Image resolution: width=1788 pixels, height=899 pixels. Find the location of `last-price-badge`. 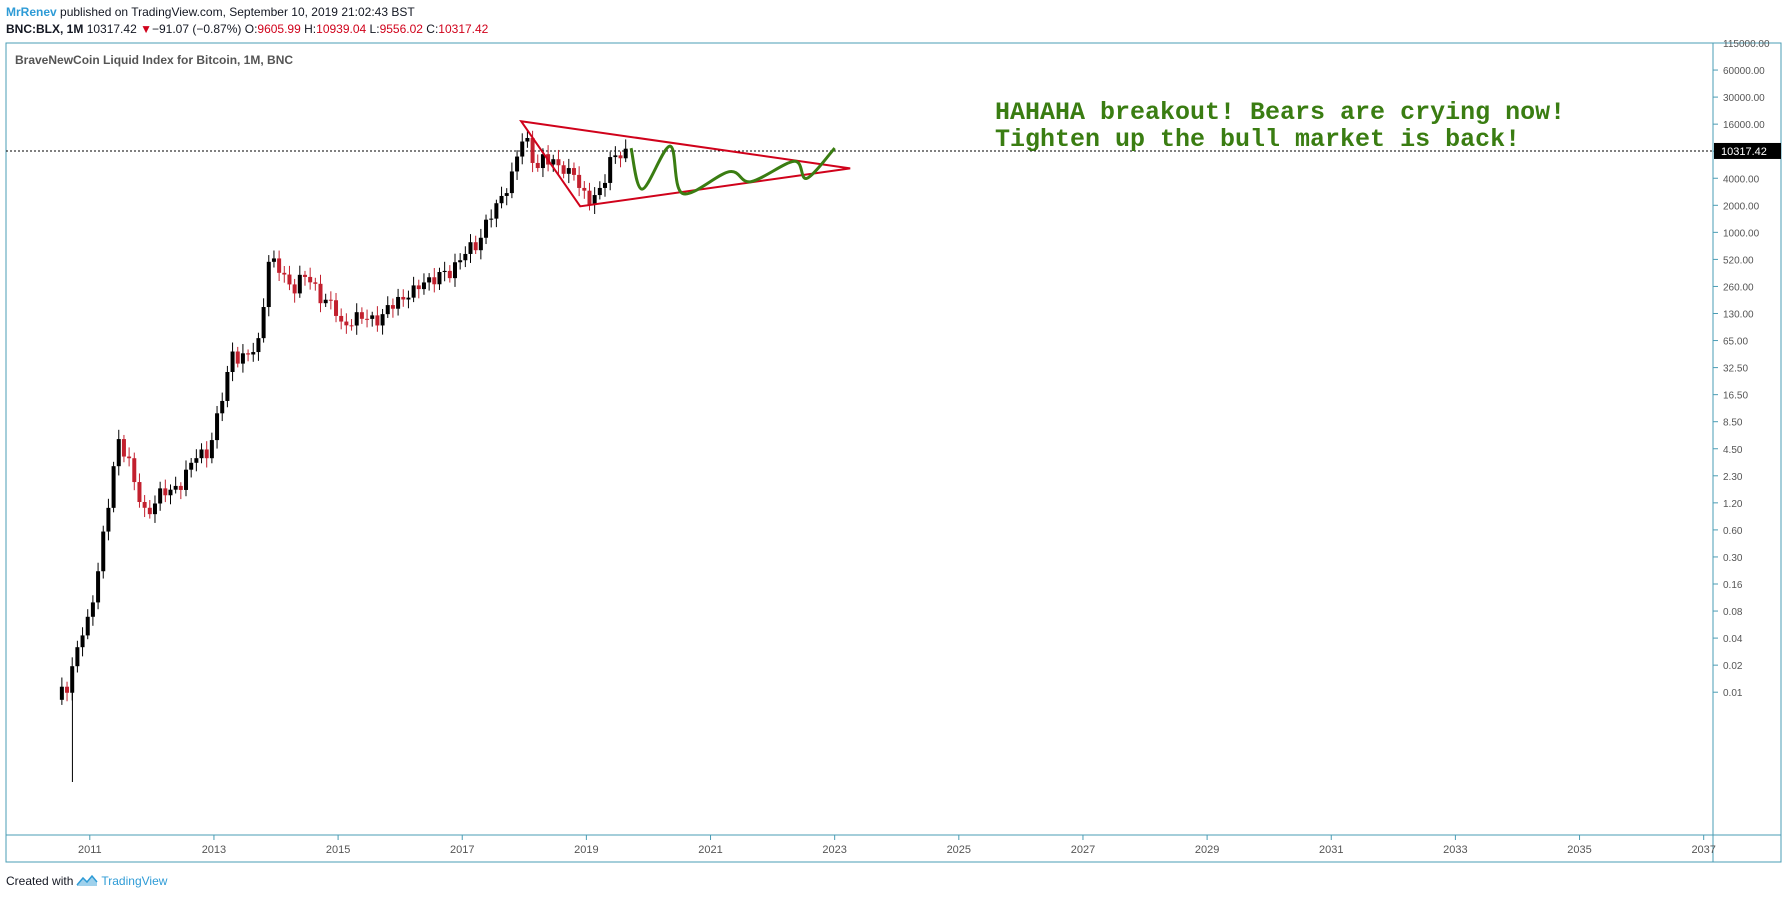

last-price-badge is located at coordinates (1747, 150).